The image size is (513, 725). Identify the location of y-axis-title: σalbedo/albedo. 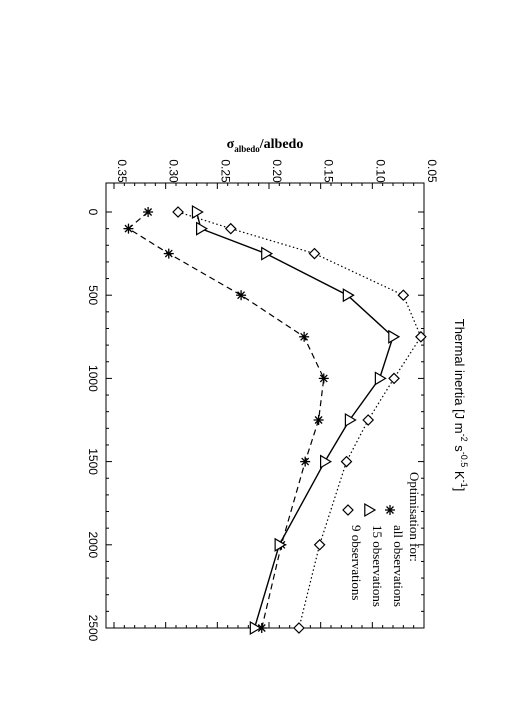
(265, 145).